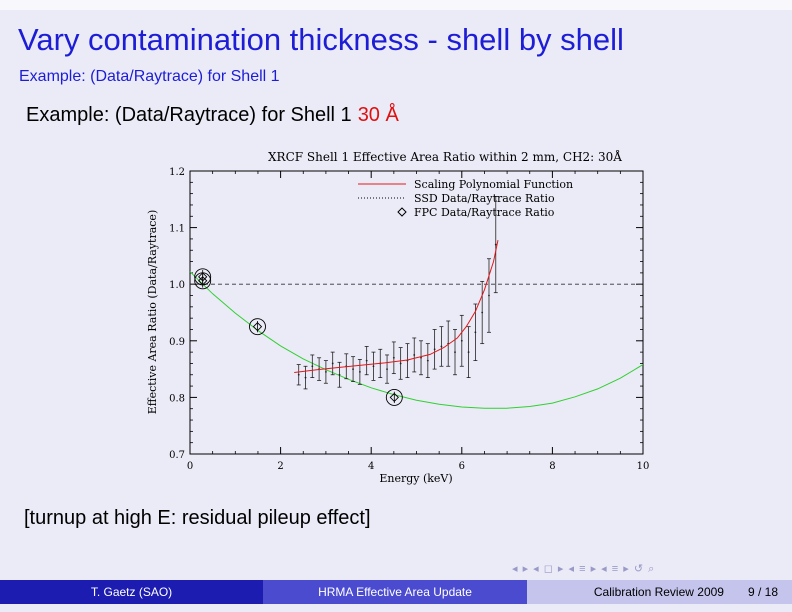 The height and width of the screenshot is (612, 792). I want to click on example-highlight: 30 Å, so click(378, 115).